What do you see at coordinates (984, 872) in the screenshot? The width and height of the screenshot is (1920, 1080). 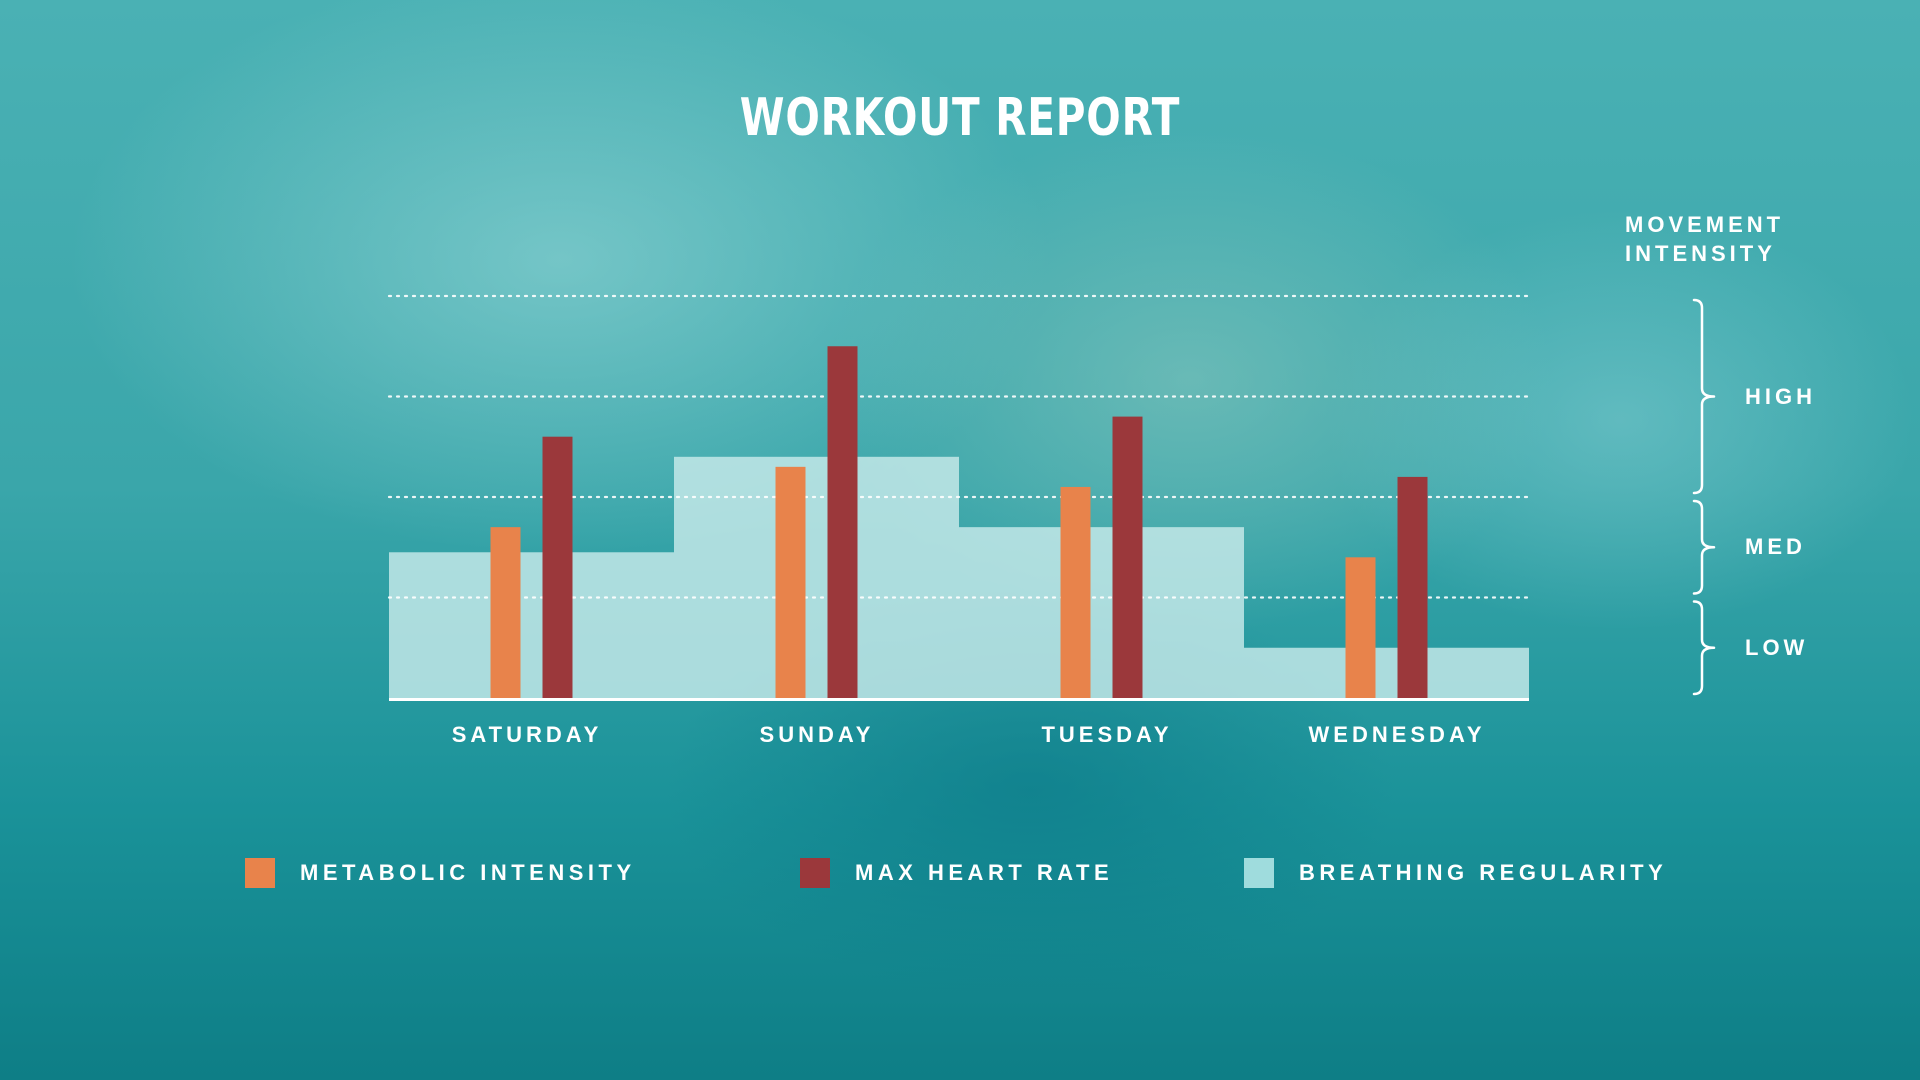 I see `legend-label-max-heart-rate: MAX HEART RATE` at bounding box center [984, 872].